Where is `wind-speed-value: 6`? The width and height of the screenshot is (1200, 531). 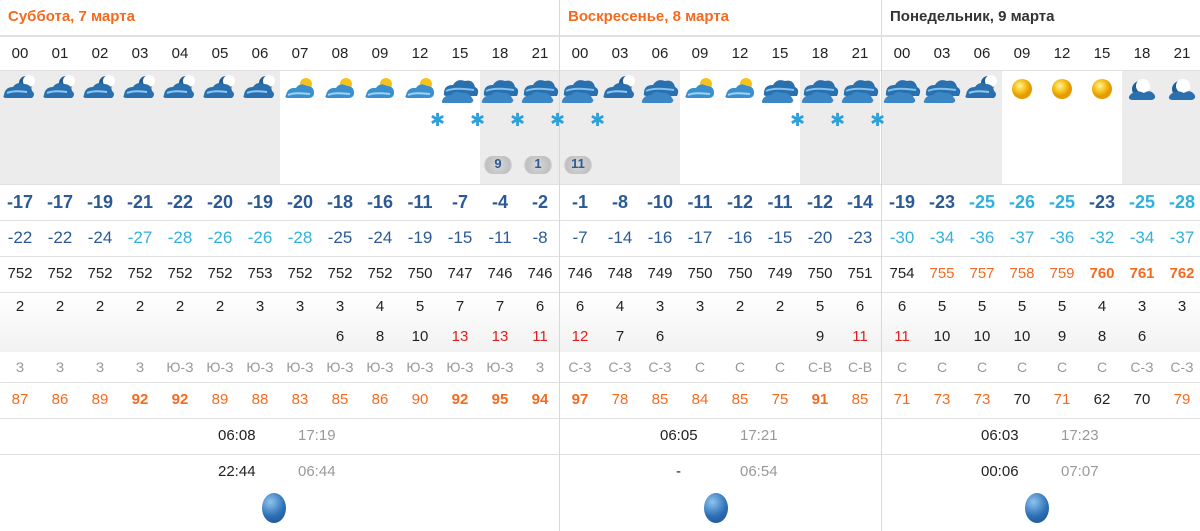
wind-speed-value: 6 is located at coordinates (540, 306).